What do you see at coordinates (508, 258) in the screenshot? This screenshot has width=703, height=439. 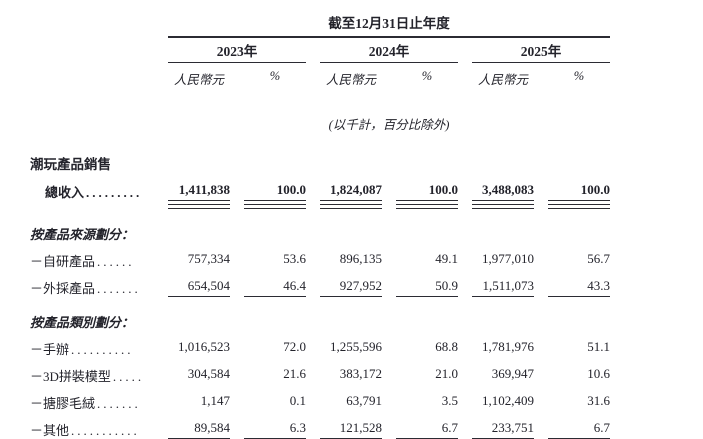 I see `value-cell: 1,977,010` at bounding box center [508, 258].